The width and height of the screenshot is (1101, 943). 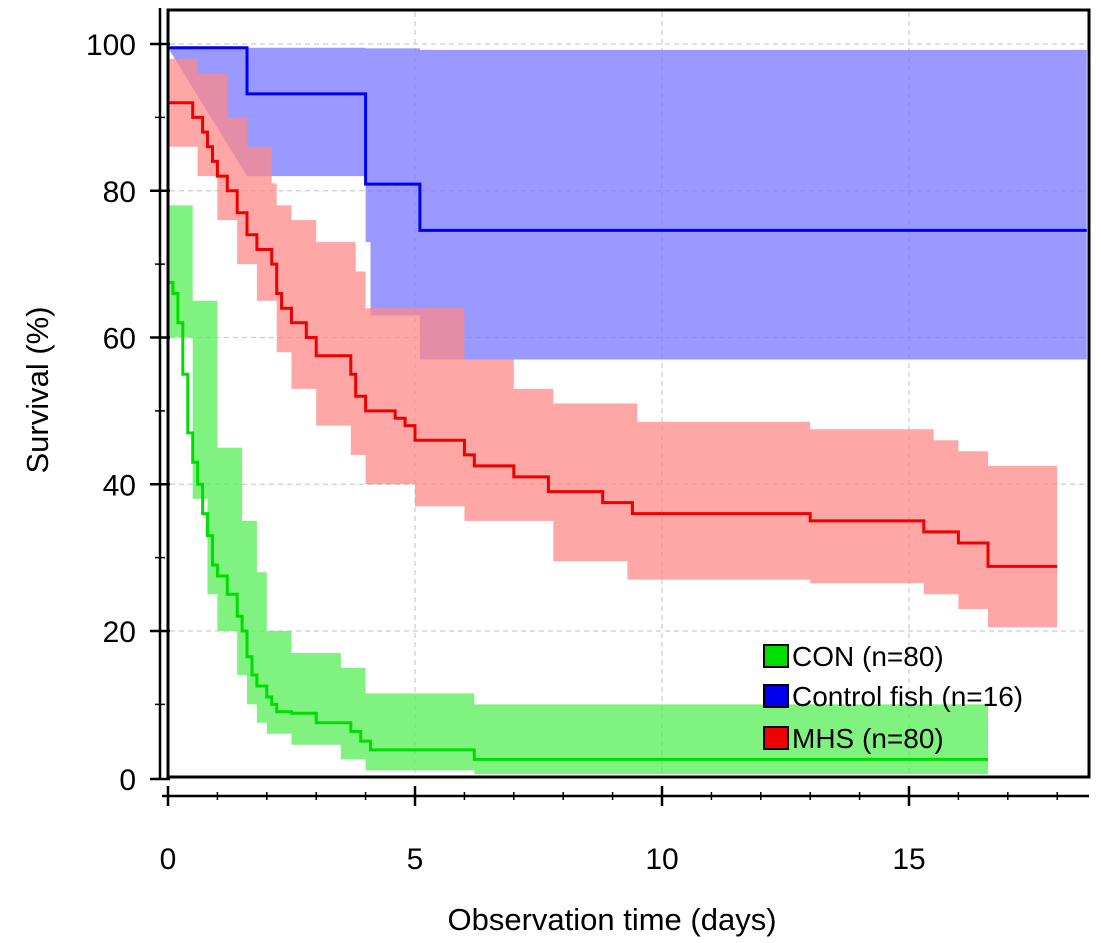 What do you see at coordinates (611, 919) in the screenshot?
I see `x-axis-title: Observation time (days)` at bounding box center [611, 919].